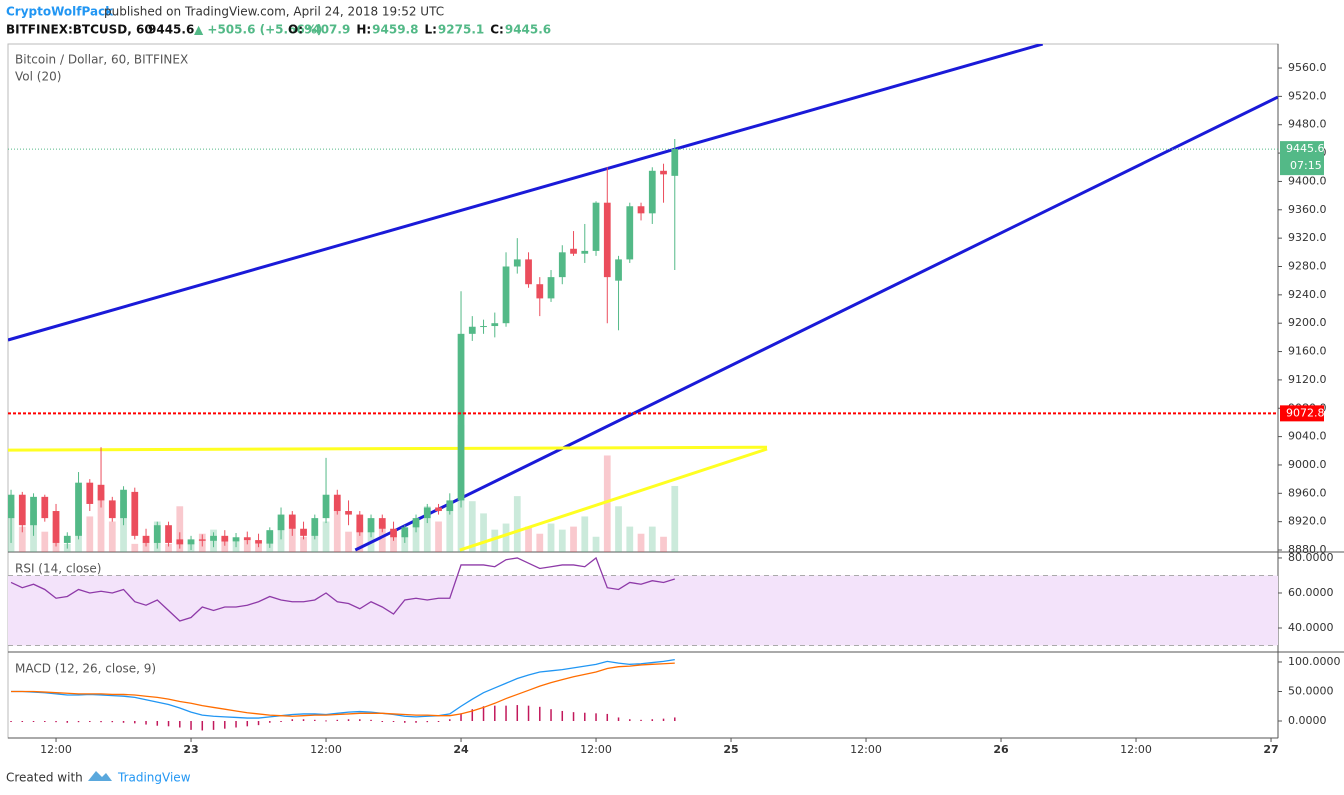 This screenshot has height=795, width=1344. I want to click on y-tick-label: 9120.0, so click(1307, 379).